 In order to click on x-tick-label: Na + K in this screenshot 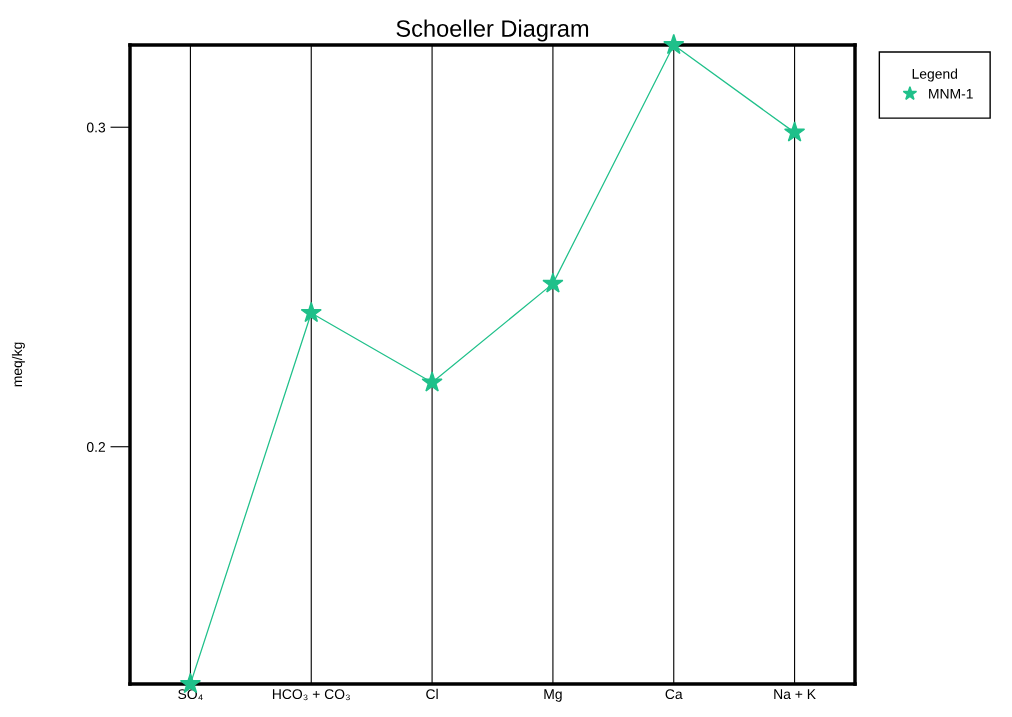, I will do `click(795, 694)`.